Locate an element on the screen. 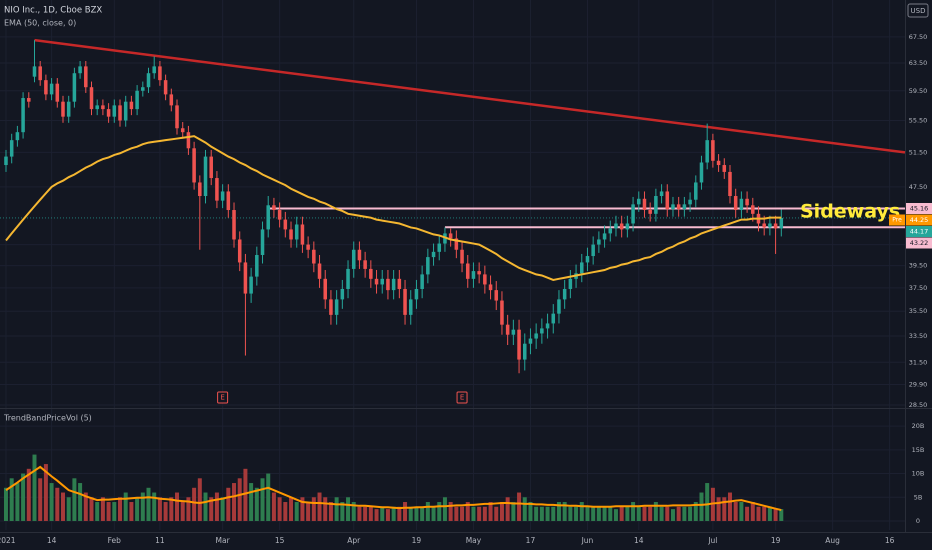  pre-tag-box is located at coordinates (897, 220).